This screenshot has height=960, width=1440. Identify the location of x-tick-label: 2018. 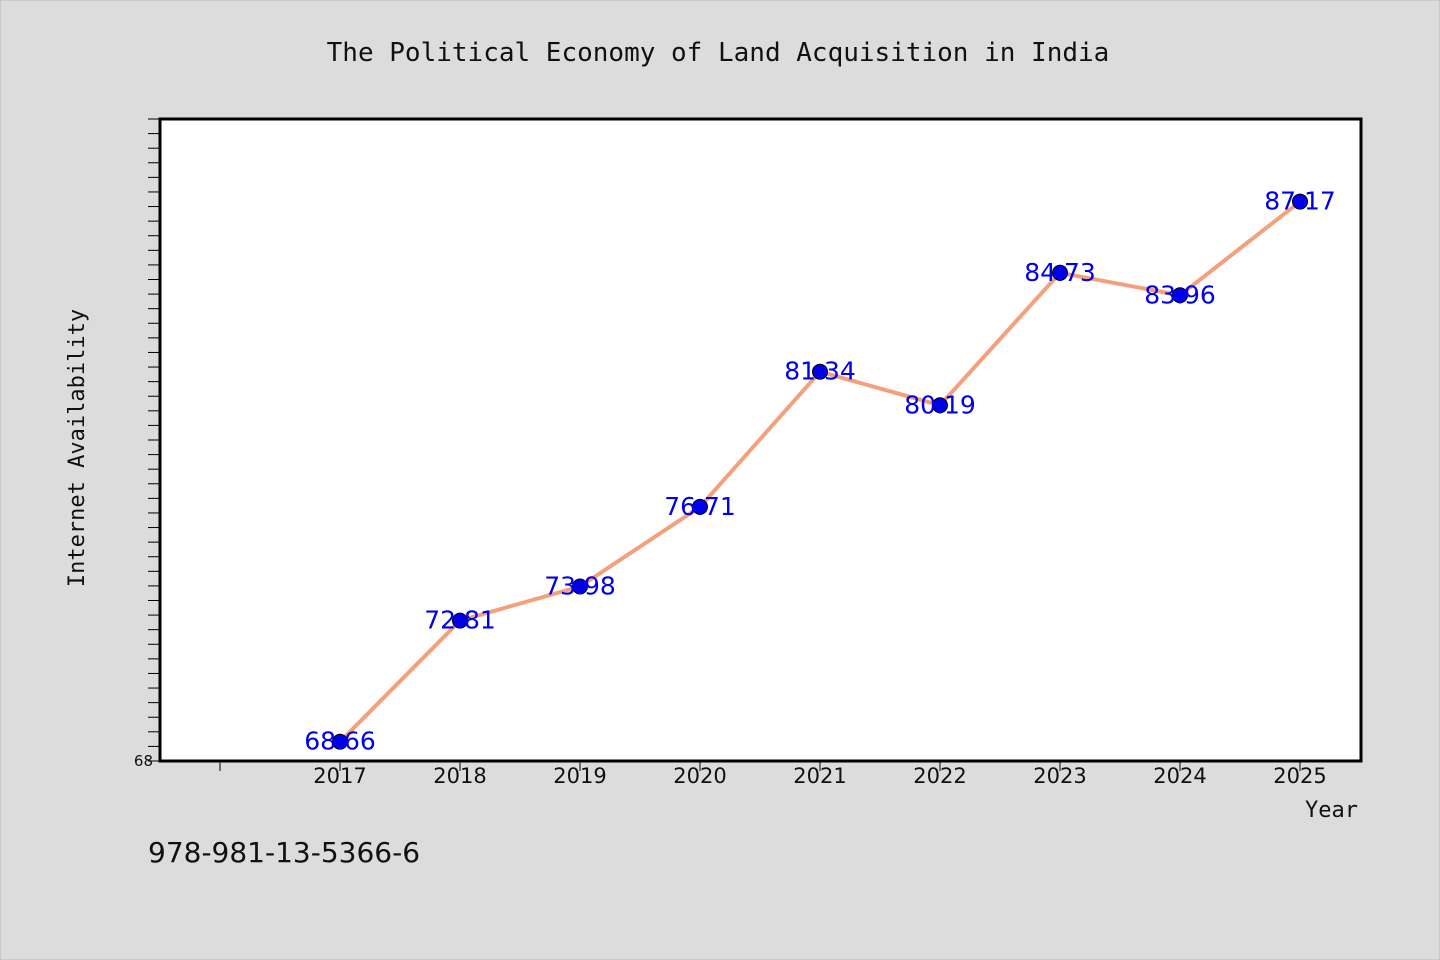
(459, 776).